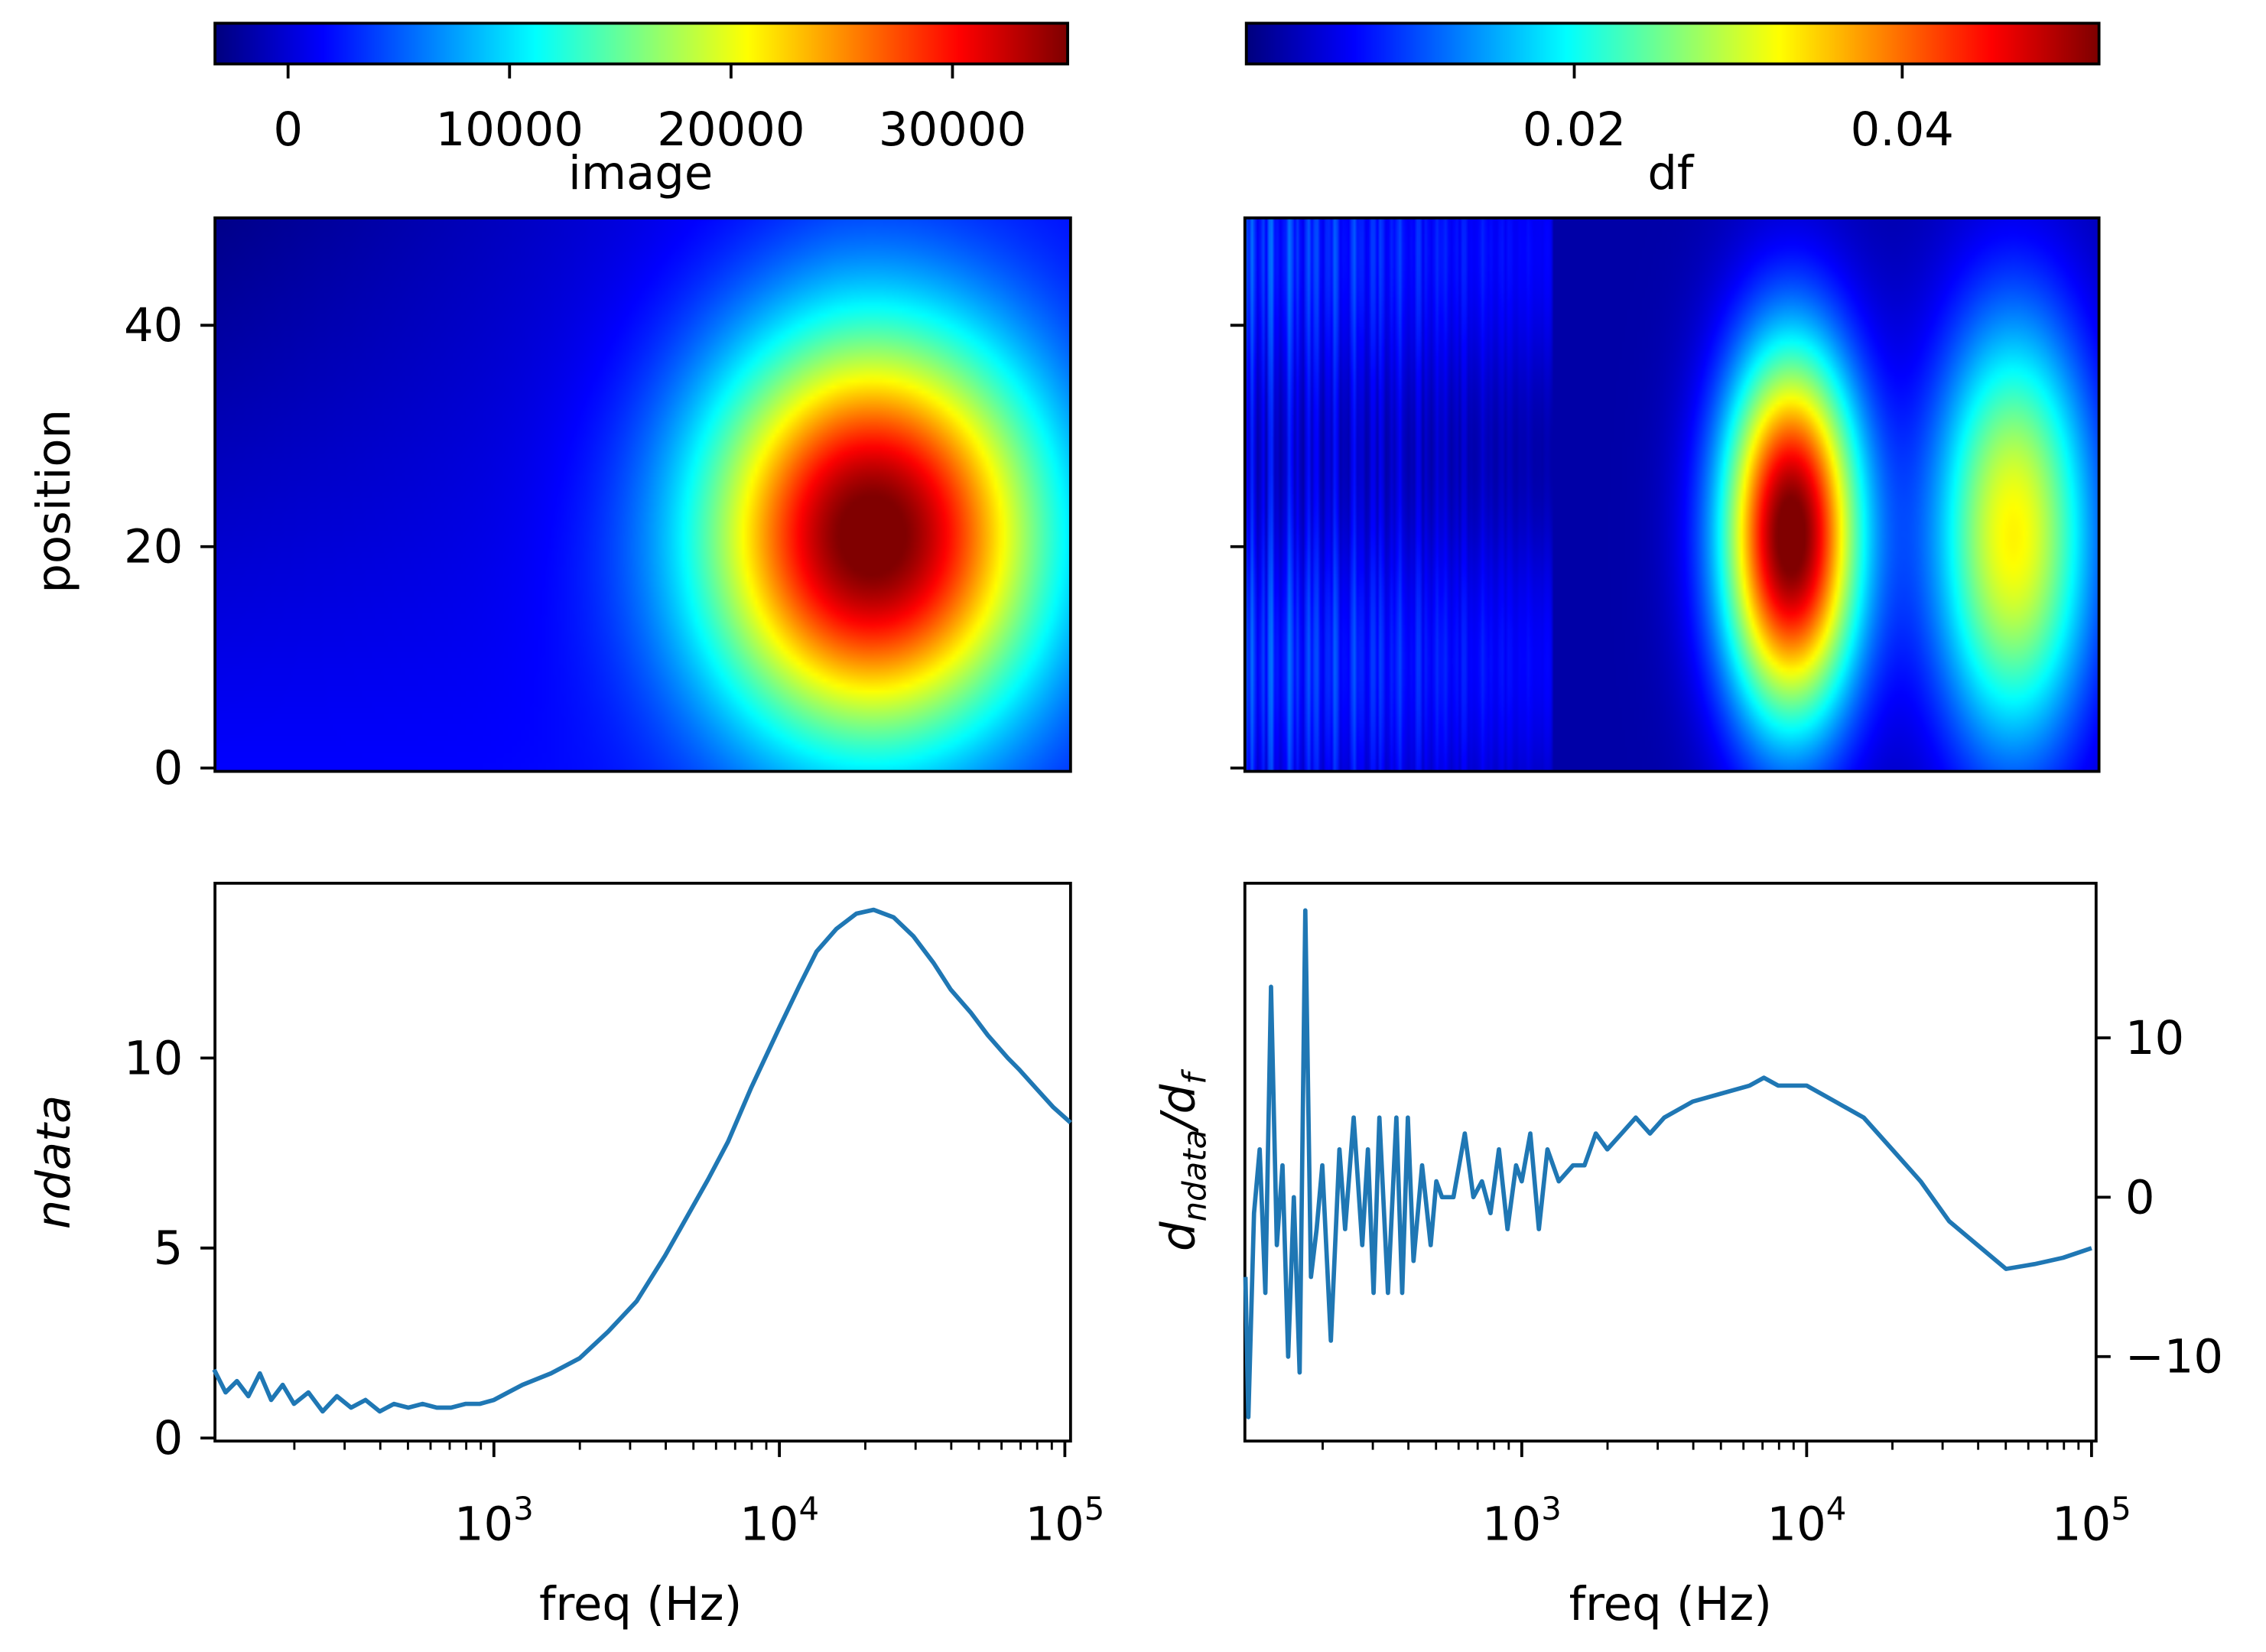 This screenshot has width=2266, height=1652. I want to click on ylabel-sub-f: f, so click(1195, 1077).